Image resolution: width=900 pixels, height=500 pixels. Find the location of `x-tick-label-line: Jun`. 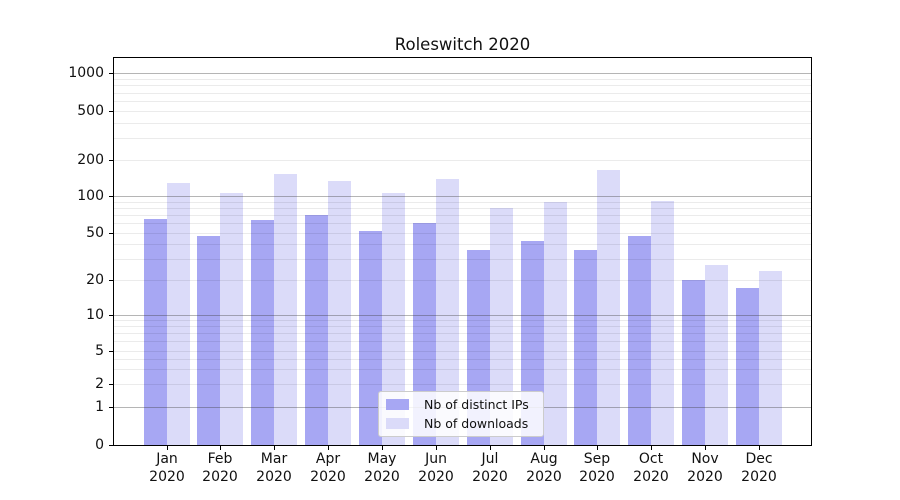

x-tick-label-line: Jun is located at coordinates (436, 459).